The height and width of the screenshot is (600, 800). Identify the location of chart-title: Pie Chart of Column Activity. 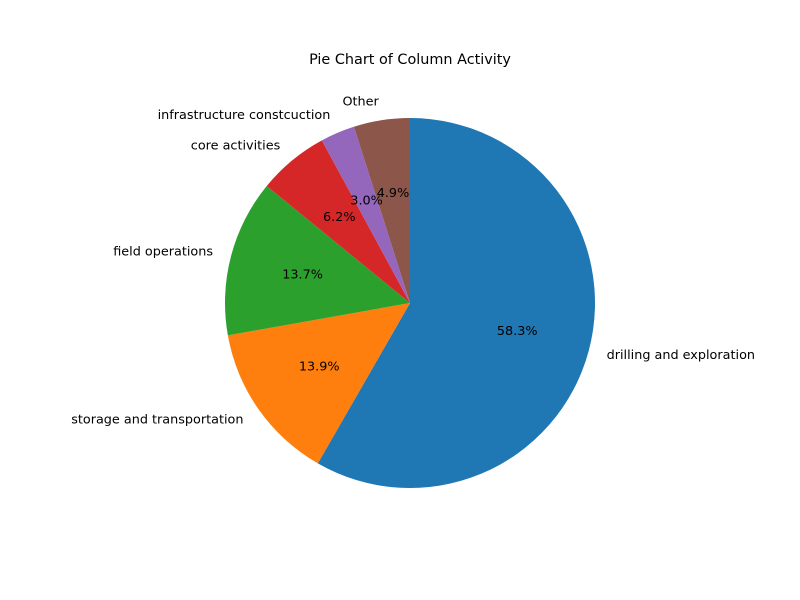
(410, 60).